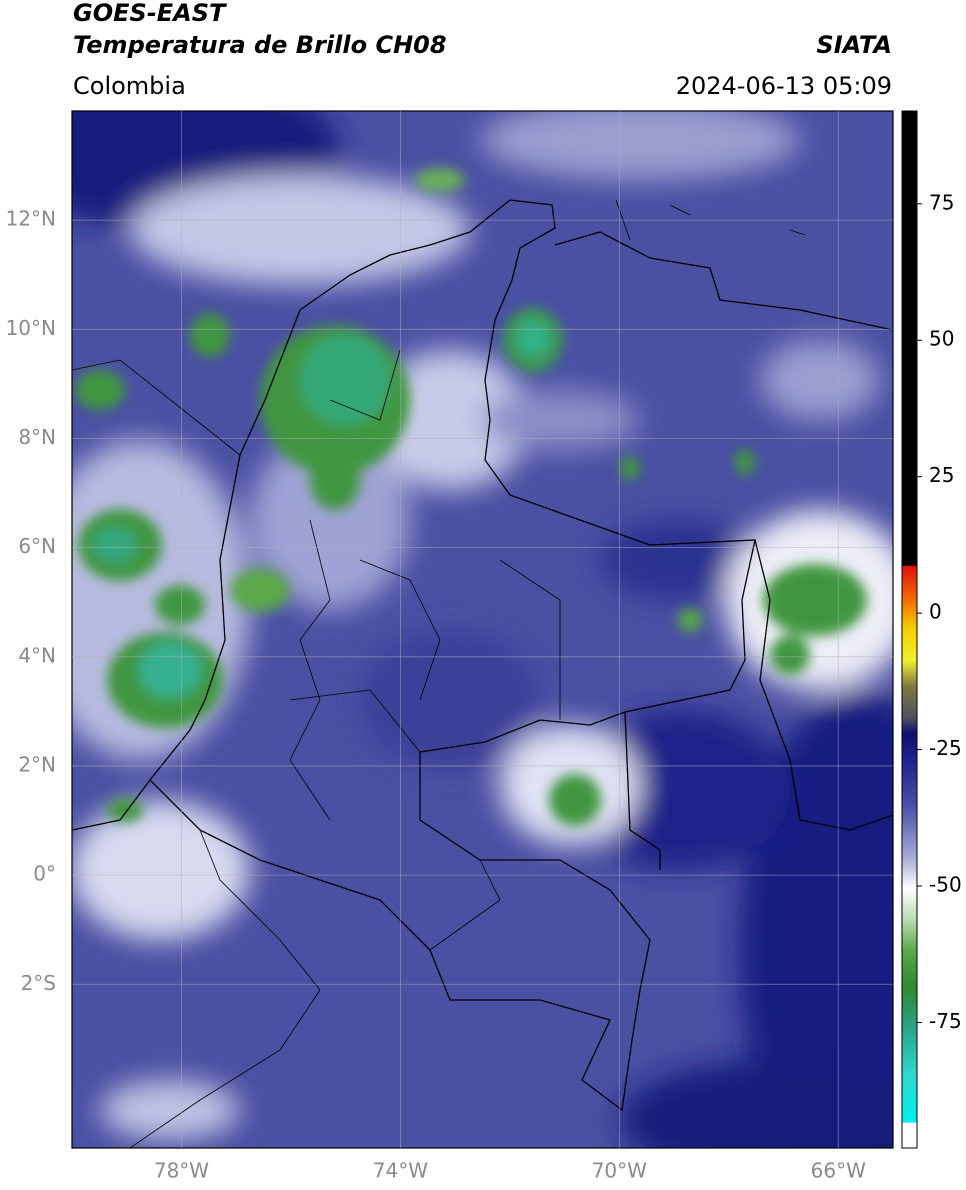 Image resolution: width=966 pixels, height=1190 pixels. What do you see at coordinates (945, 1021) in the screenshot?
I see `colorbar-tick-label: -75` at bounding box center [945, 1021].